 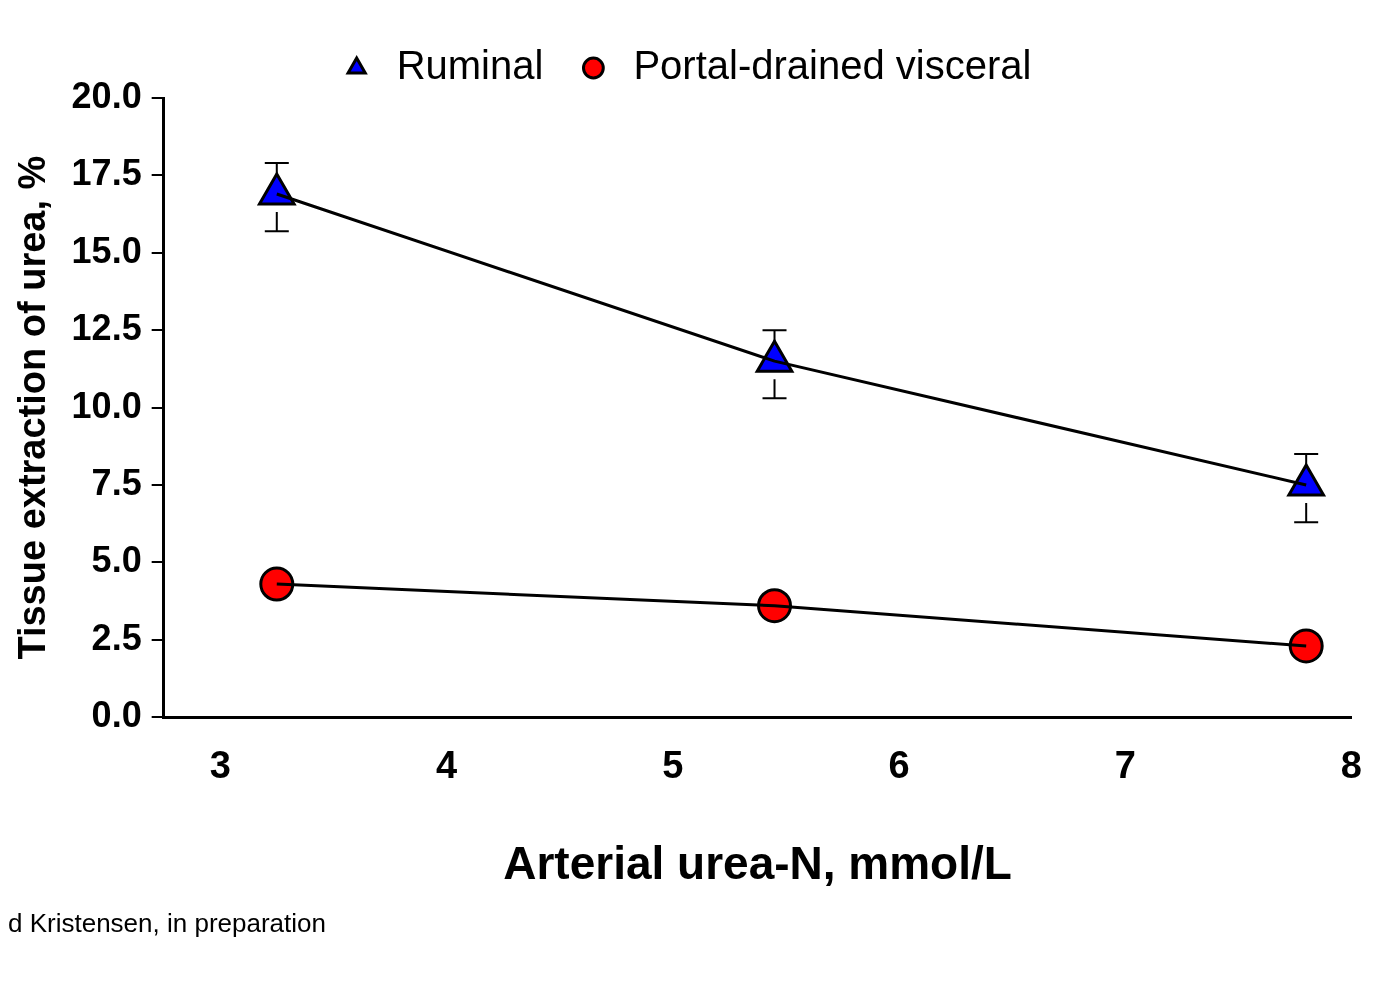 What do you see at coordinates (106, 173) in the screenshot?
I see `y-tick-label: 17.5` at bounding box center [106, 173].